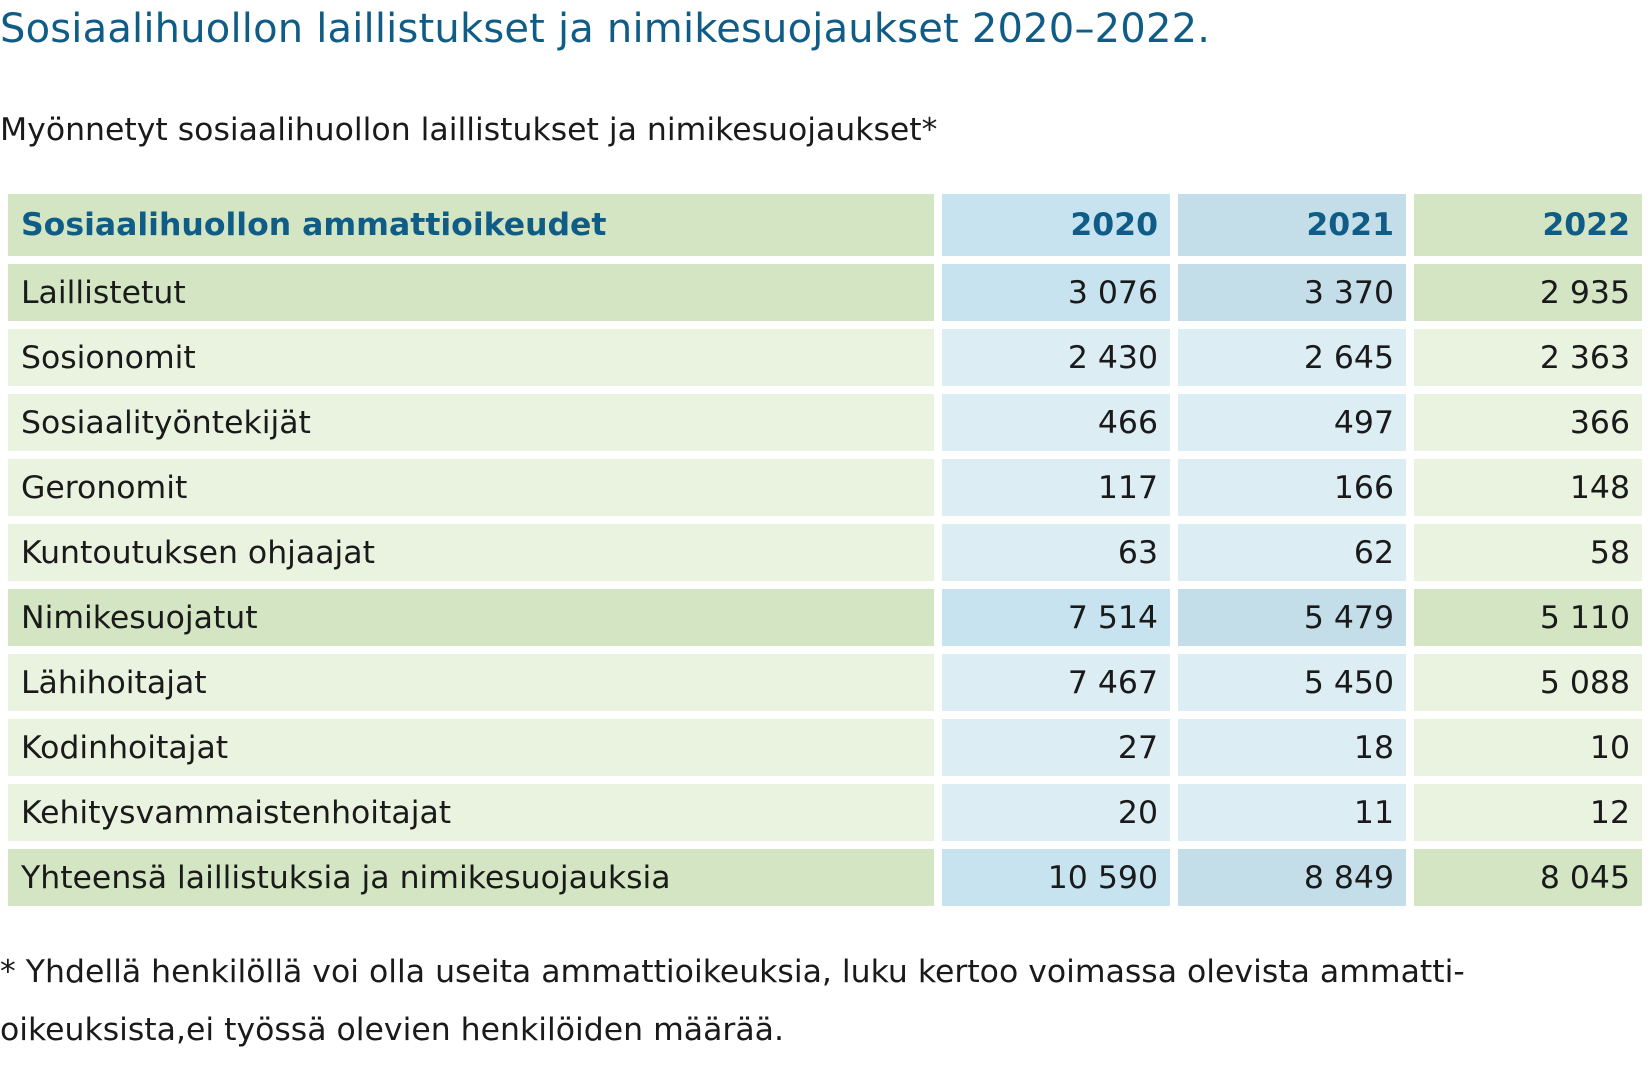 The image size is (1650, 1082). I want to click on value-2021: 62, so click(1292, 552).